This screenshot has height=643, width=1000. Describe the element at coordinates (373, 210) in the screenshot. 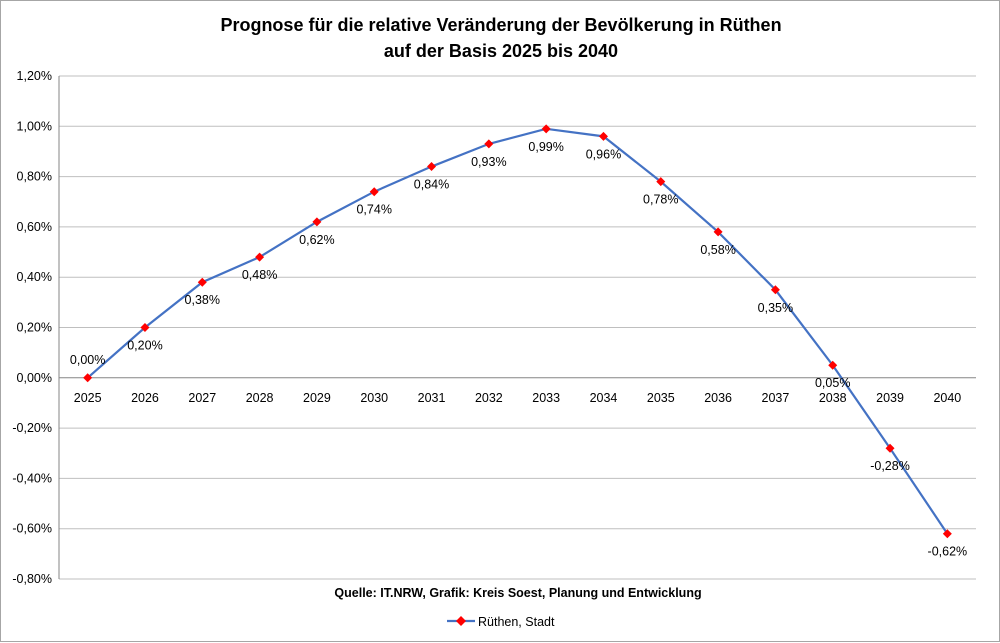

I see `data-label: 0,74%` at that location.